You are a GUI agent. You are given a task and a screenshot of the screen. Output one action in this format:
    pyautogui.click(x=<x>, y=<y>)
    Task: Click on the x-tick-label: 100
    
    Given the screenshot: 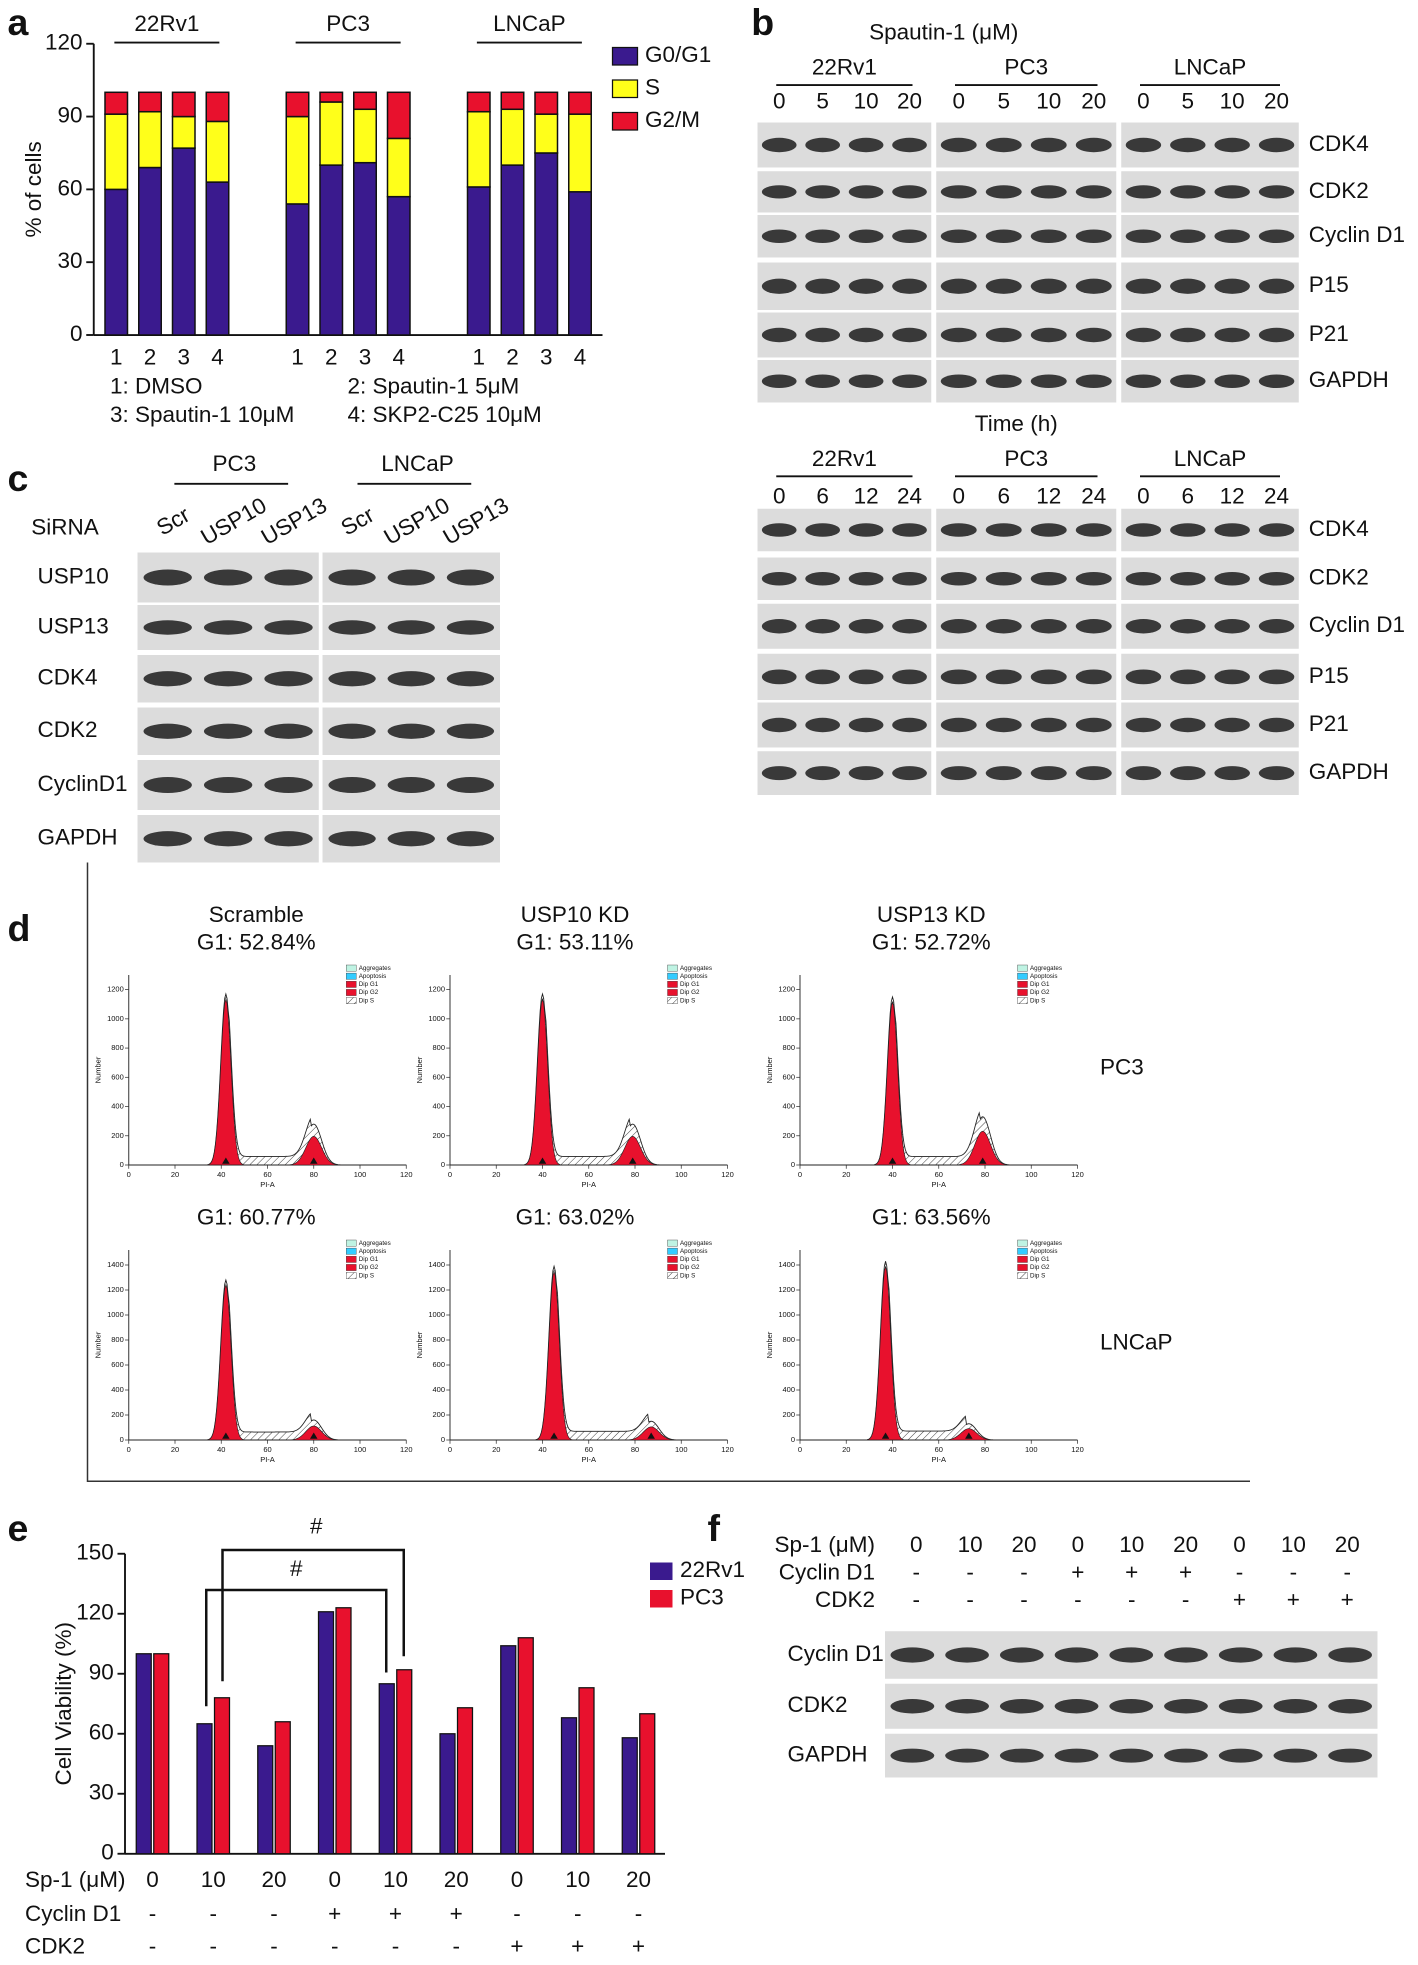 What is the action you would take?
    pyautogui.click(x=681, y=1174)
    